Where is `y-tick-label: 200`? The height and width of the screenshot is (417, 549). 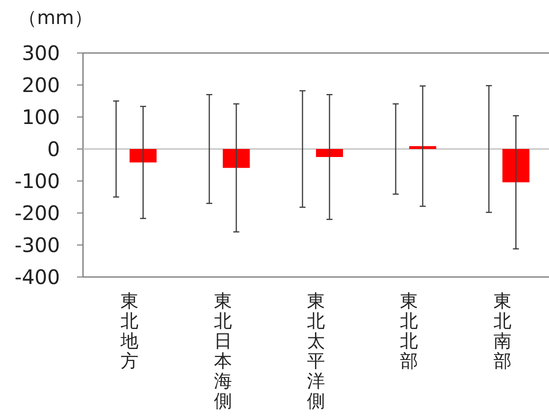
y-tick-label: 200 is located at coordinates (41, 85).